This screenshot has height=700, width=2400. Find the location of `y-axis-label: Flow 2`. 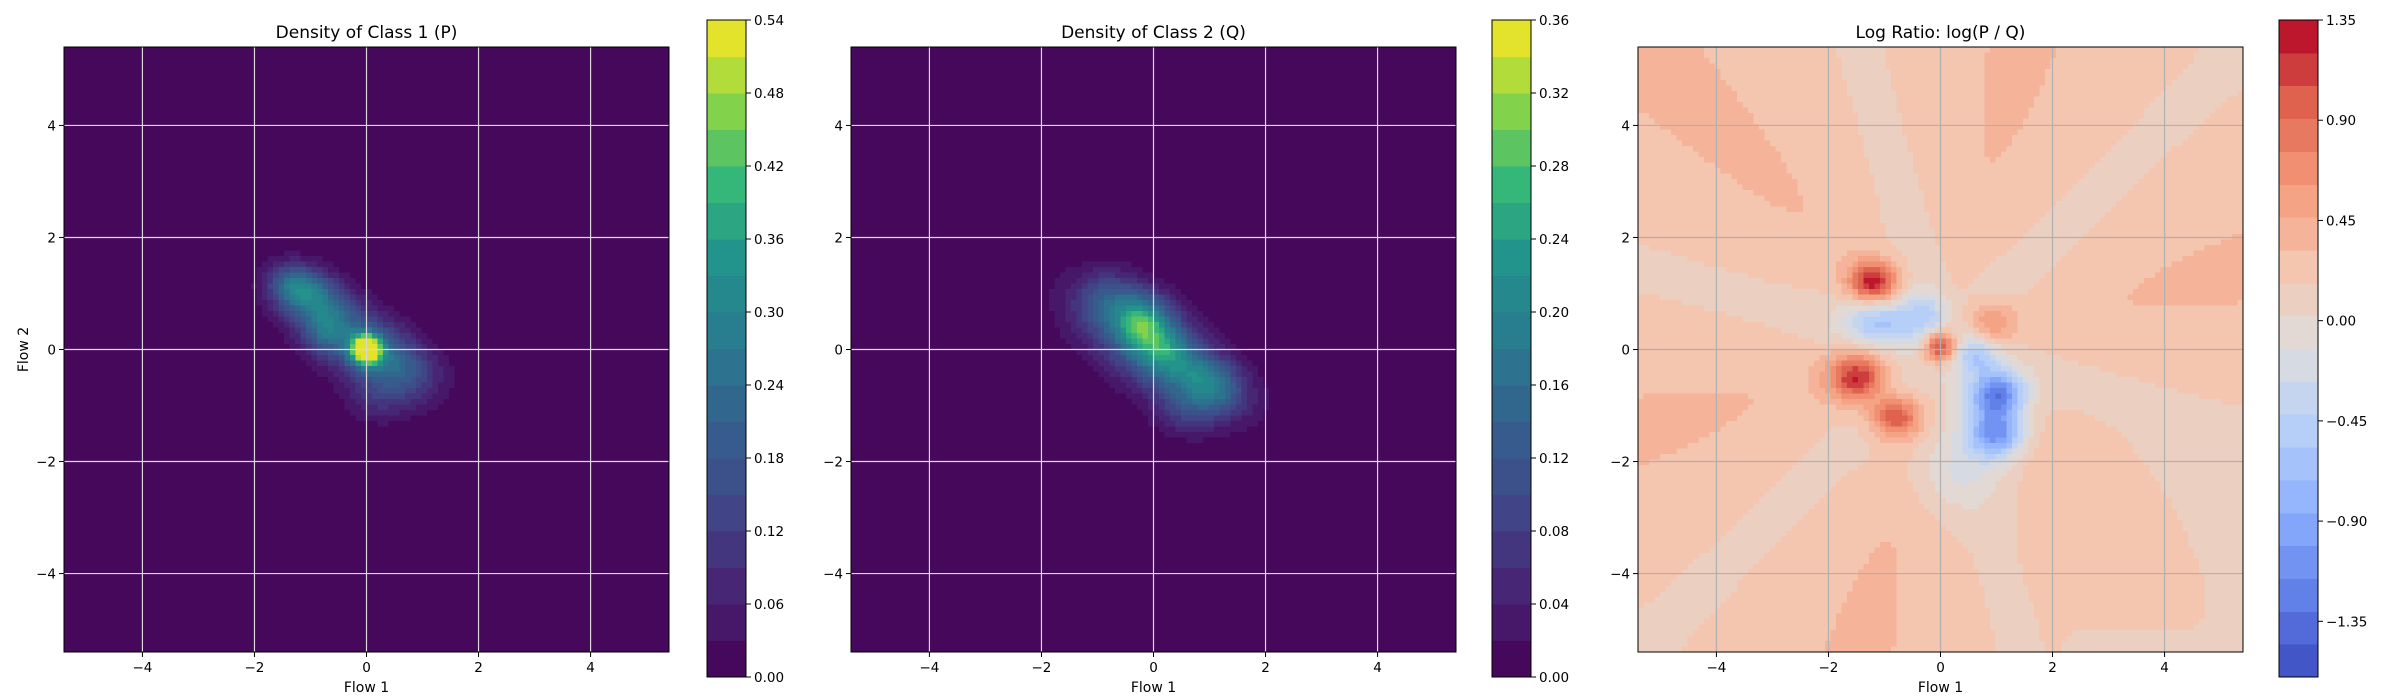

y-axis-label: Flow 2 is located at coordinates (24, 349).